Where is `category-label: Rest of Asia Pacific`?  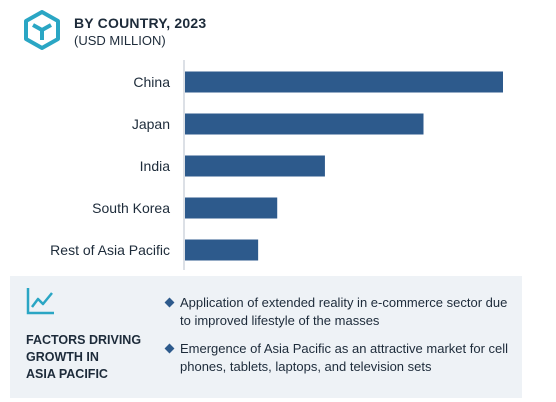 category-label: Rest of Asia Pacific is located at coordinates (110, 250).